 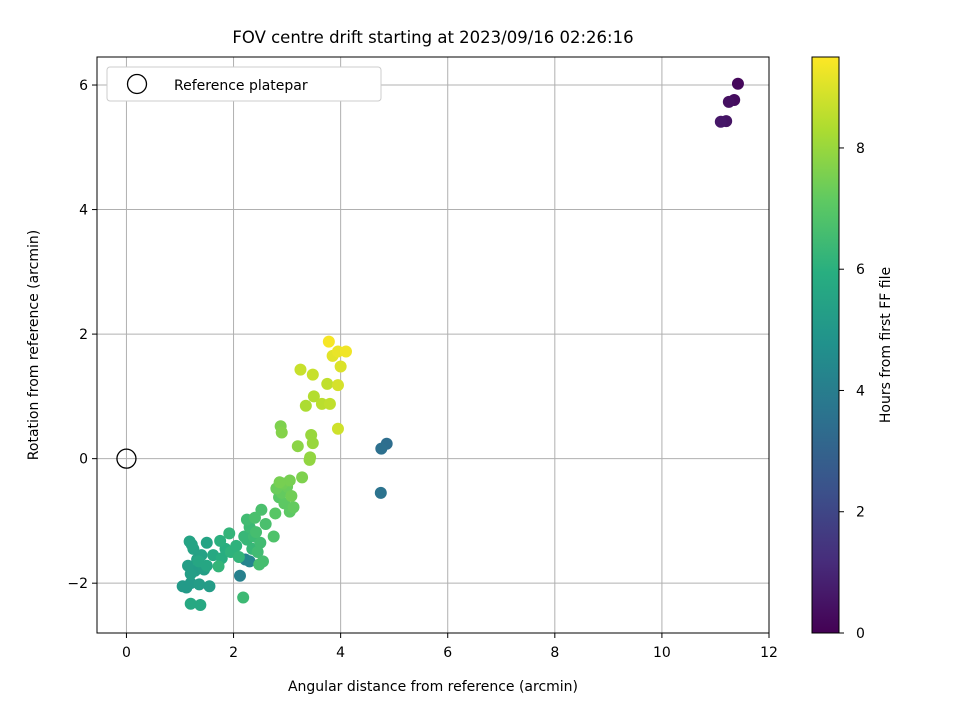 What do you see at coordinates (860, 391) in the screenshot?
I see `colorbar-tick-label: 4` at bounding box center [860, 391].